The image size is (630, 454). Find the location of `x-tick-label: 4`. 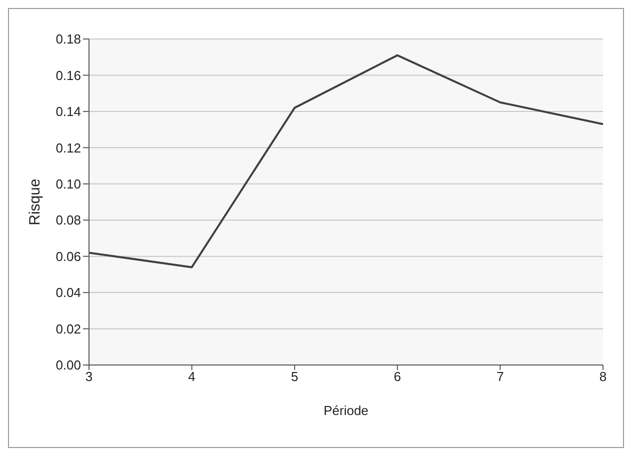

x-tick-label: 4 is located at coordinates (192, 376).